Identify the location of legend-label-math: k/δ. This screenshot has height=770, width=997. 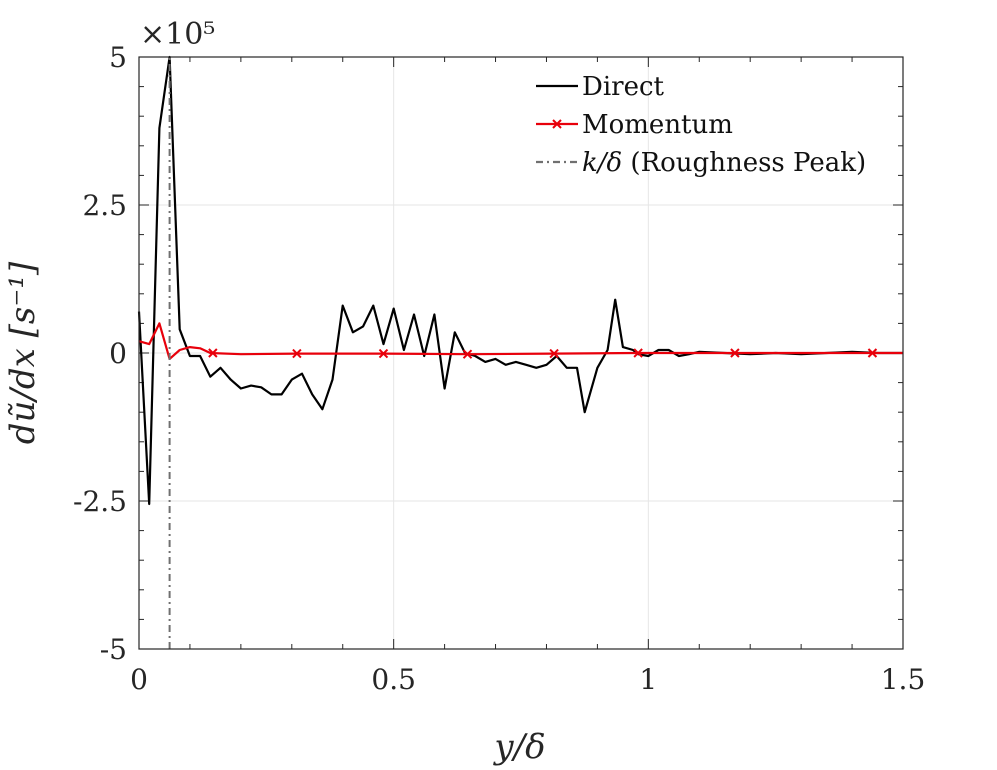
(602, 163).